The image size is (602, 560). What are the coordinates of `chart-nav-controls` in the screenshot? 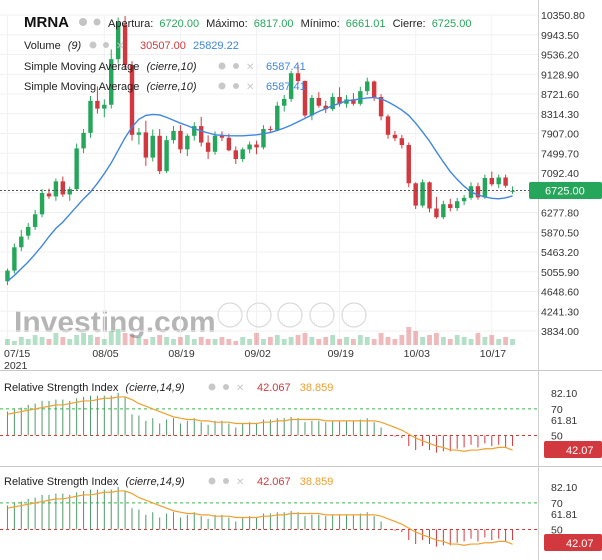 It's located at (292, 315).